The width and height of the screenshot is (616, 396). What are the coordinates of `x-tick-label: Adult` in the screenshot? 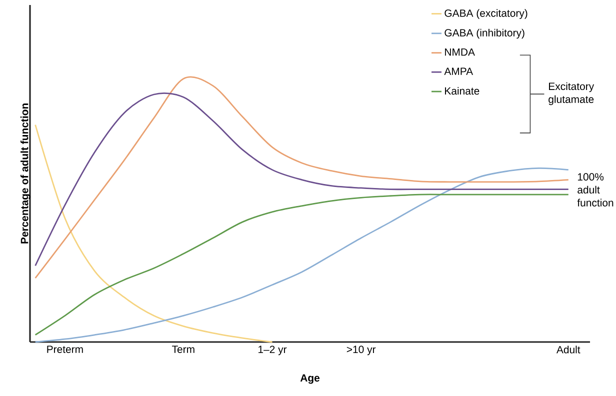 It's located at (568, 350).